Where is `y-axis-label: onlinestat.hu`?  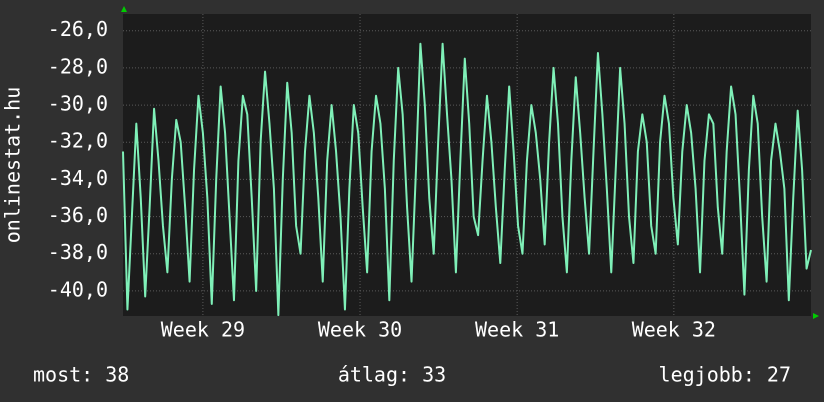 y-axis-label: onlinestat.hu is located at coordinates (13, 165).